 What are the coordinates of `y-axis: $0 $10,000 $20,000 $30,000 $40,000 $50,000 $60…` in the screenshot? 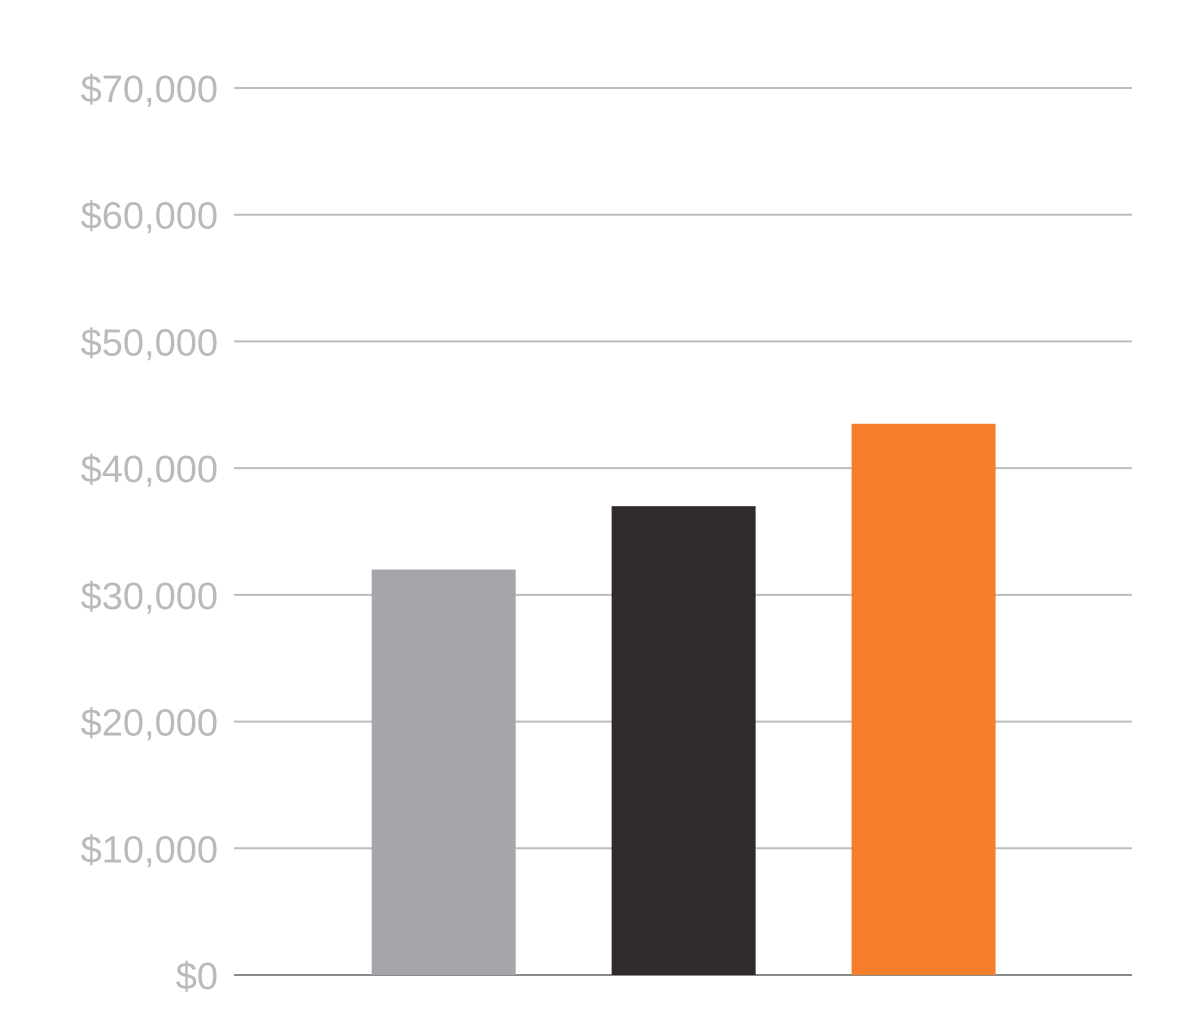 It's located at (149, 533).